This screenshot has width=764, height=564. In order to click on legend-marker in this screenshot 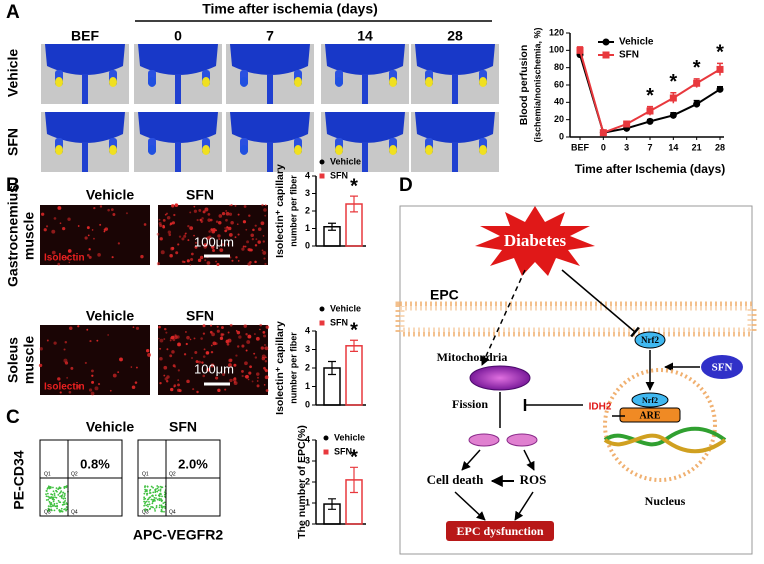, I will do `click(322, 309)`.